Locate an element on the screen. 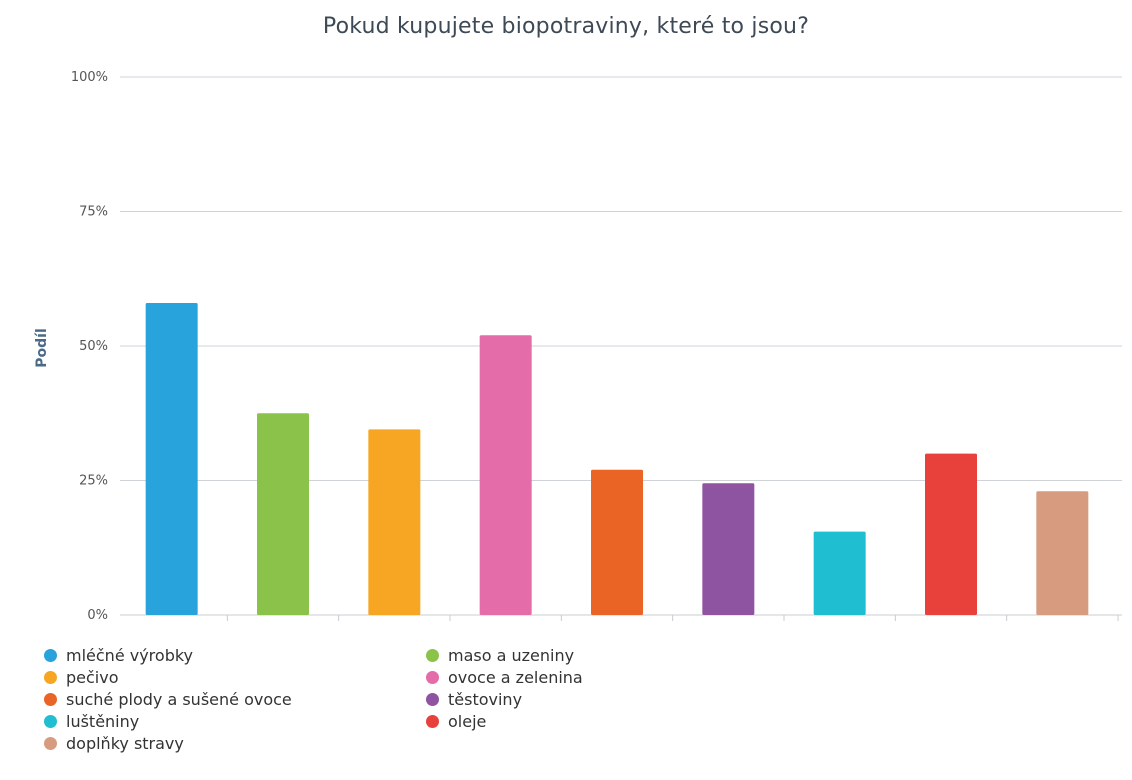 The height and width of the screenshot is (780, 1132). bar-4: ovoce a zelenina is located at coordinates (505, 475).